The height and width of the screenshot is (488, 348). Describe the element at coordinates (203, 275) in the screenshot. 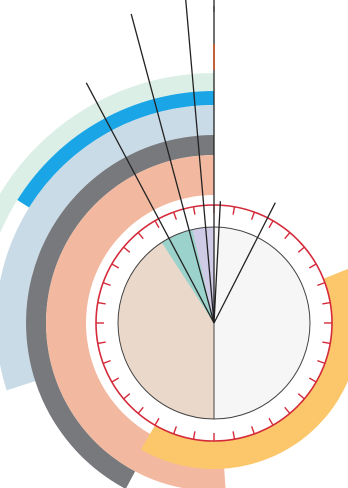

I see `lavender-wedge` at that location.